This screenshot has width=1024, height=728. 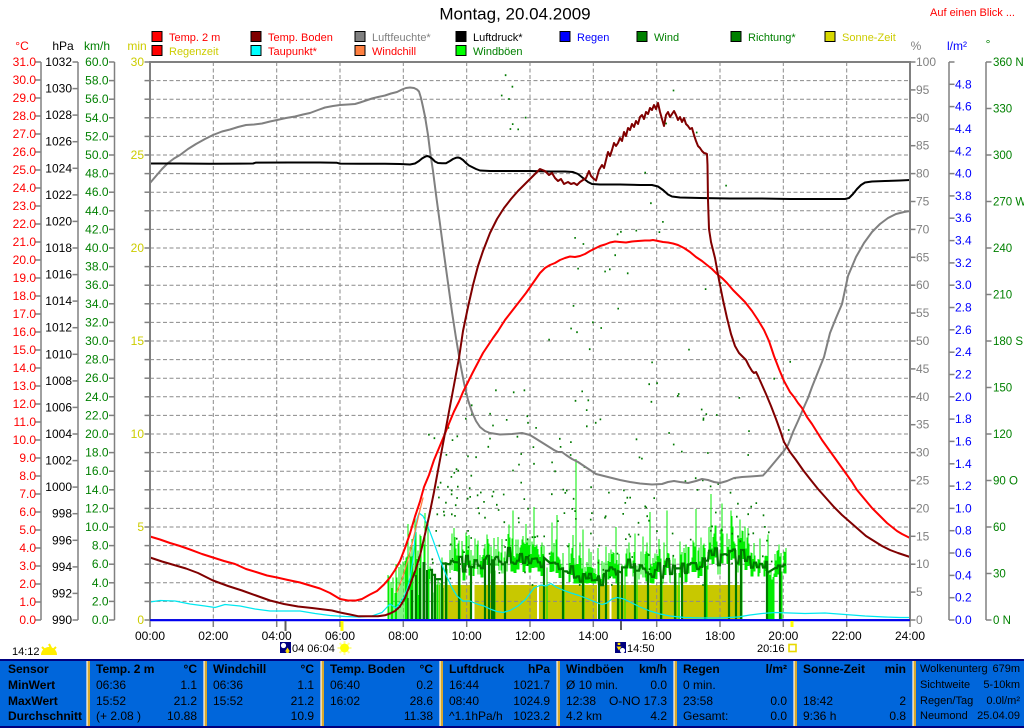 What do you see at coordinates (25, 116) in the screenshot?
I see `svg-text: 28.0` at bounding box center [25, 116].